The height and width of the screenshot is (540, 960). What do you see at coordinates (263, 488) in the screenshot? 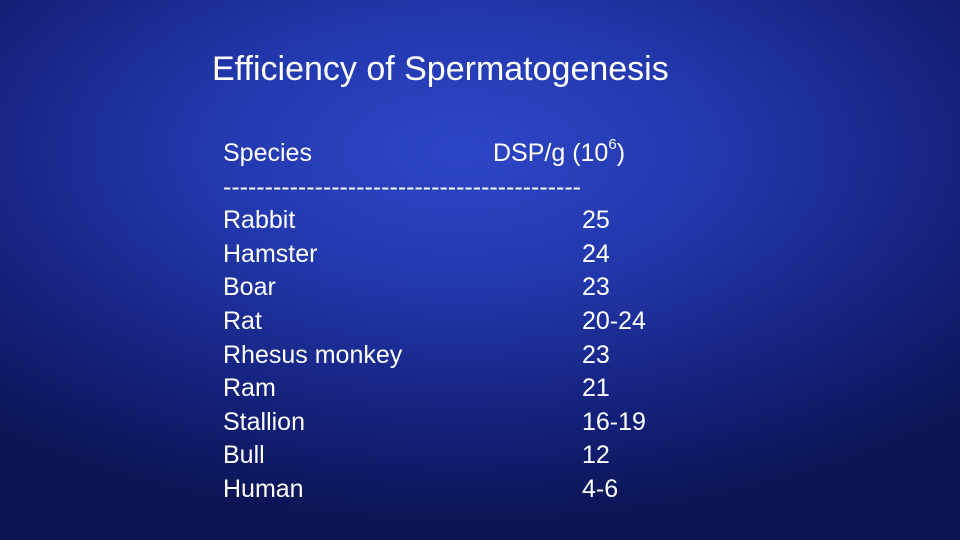
I see `species-name: Human` at bounding box center [263, 488].